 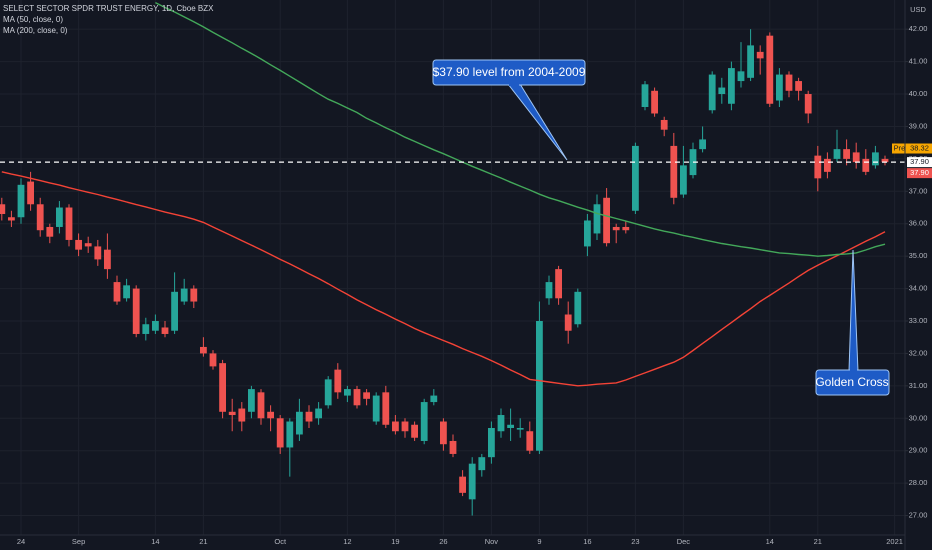 What do you see at coordinates (918, 482) in the screenshot?
I see `y-tick-label: 28.00` at bounding box center [918, 482].